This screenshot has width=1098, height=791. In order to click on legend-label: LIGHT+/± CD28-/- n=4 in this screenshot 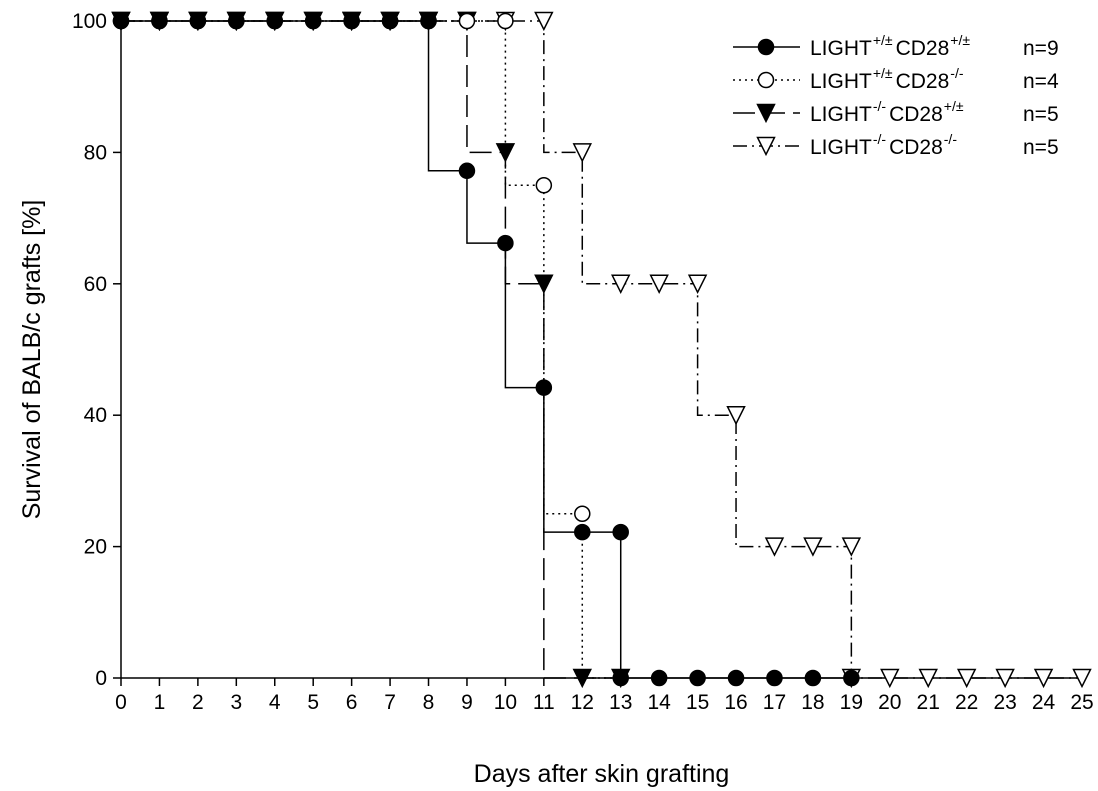, I will do `click(934, 79)`.